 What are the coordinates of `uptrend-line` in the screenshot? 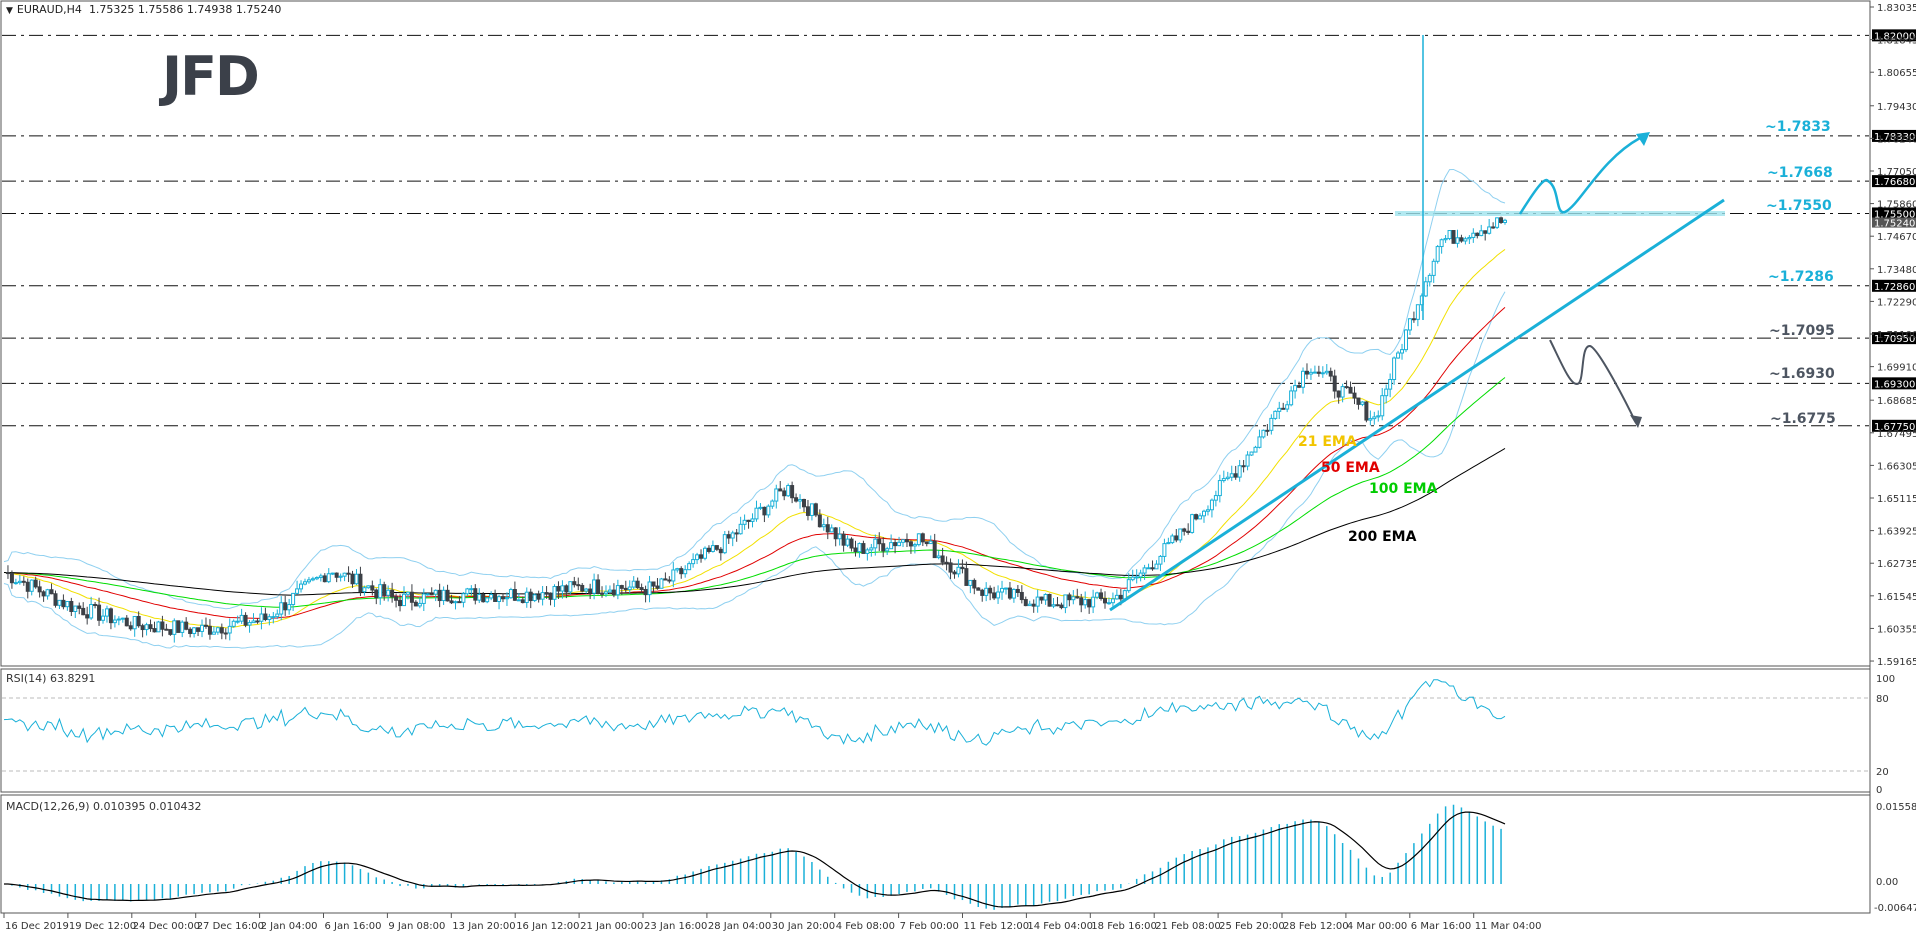 It's located at (1417, 405).